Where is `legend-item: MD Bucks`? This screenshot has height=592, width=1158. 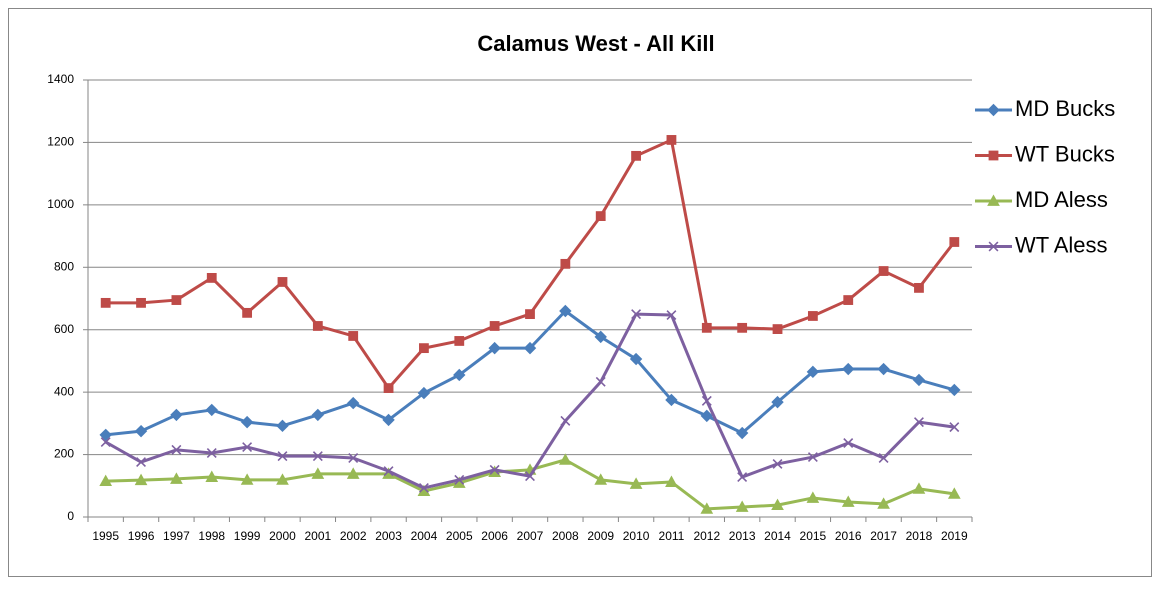
legend-item: MD Bucks is located at coordinates (1045, 108).